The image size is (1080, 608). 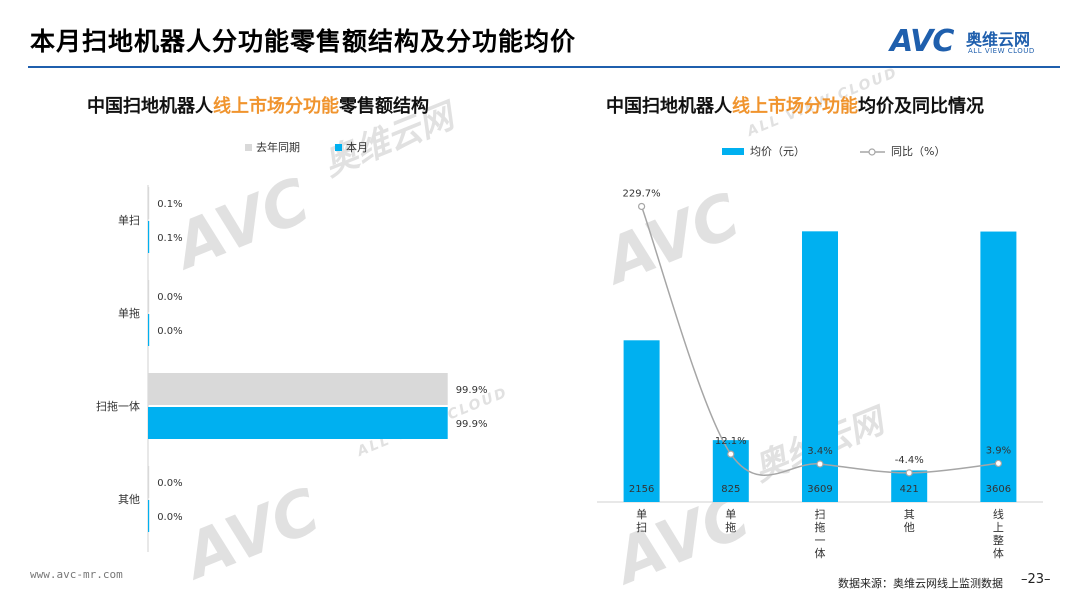 What do you see at coordinates (998, 39) in the screenshot?
I see `logo-name-cn: 奥维云网` at bounding box center [998, 39].